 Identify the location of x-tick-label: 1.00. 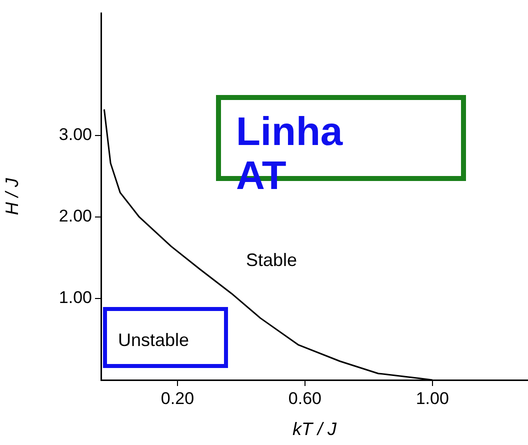
(432, 398).